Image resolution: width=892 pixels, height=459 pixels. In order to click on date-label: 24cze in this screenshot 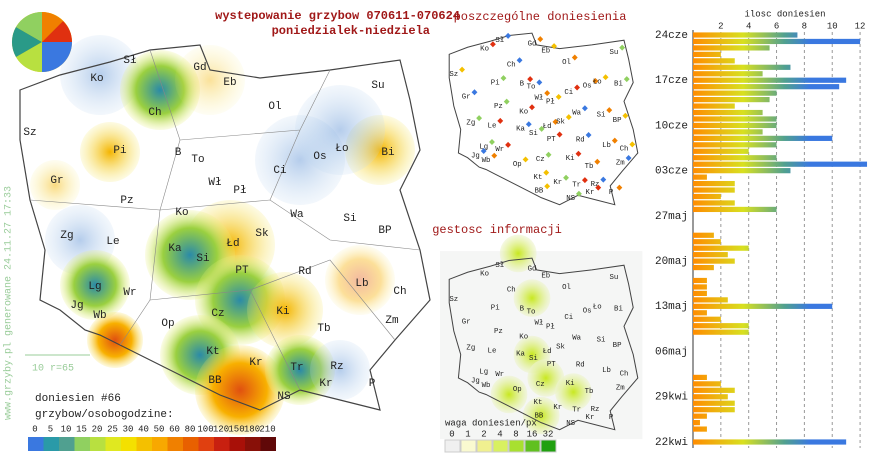, I will do `click(671, 36)`.